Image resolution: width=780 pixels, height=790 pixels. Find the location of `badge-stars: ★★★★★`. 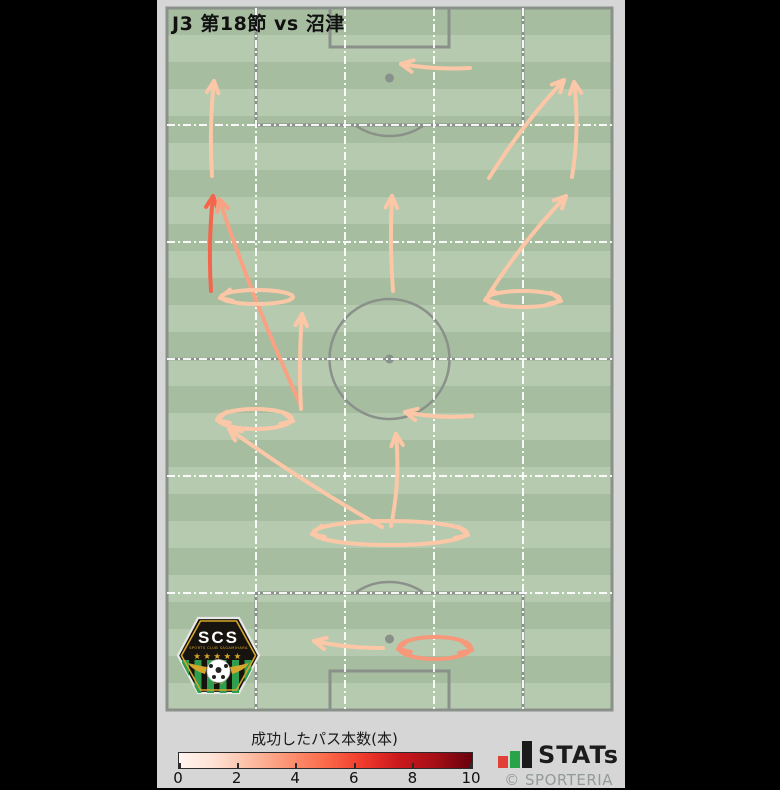

badge-stars: ★★★★★ is located at coordinates (218, 657).